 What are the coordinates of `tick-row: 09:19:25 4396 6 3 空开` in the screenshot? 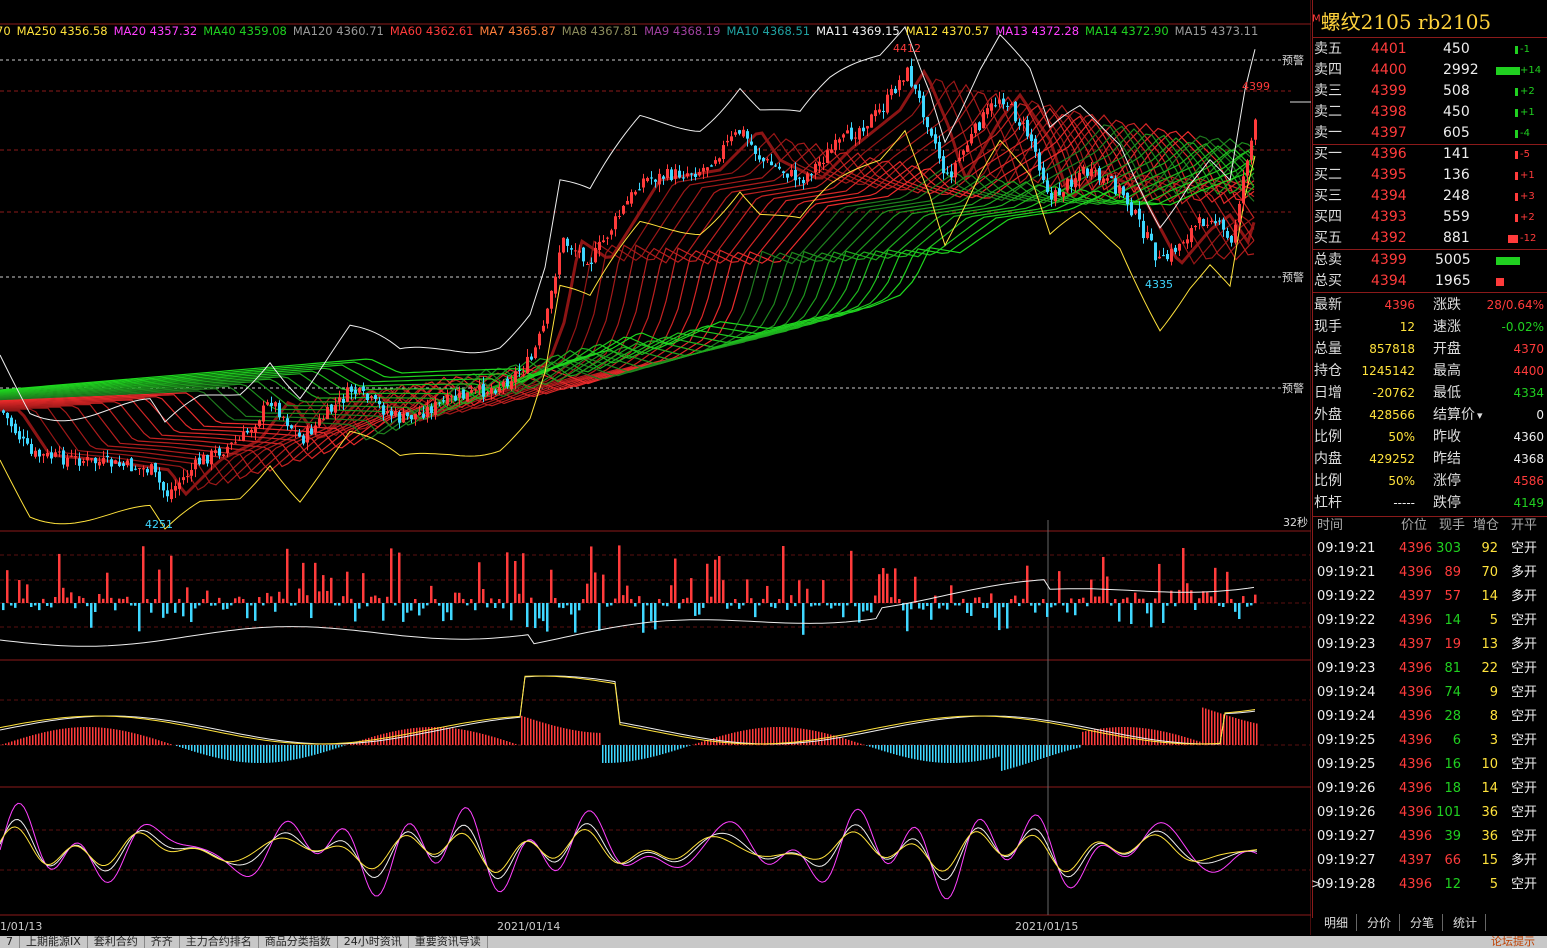 It's located at (1430, 741).